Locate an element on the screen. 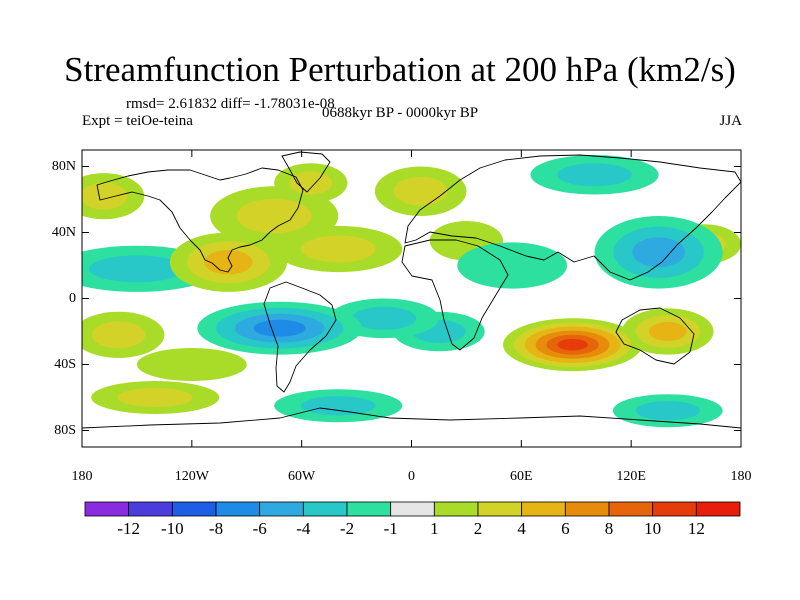 This screenshot has width=800, height=600. coastline-europe-asia is located at coordinates (572, 217).